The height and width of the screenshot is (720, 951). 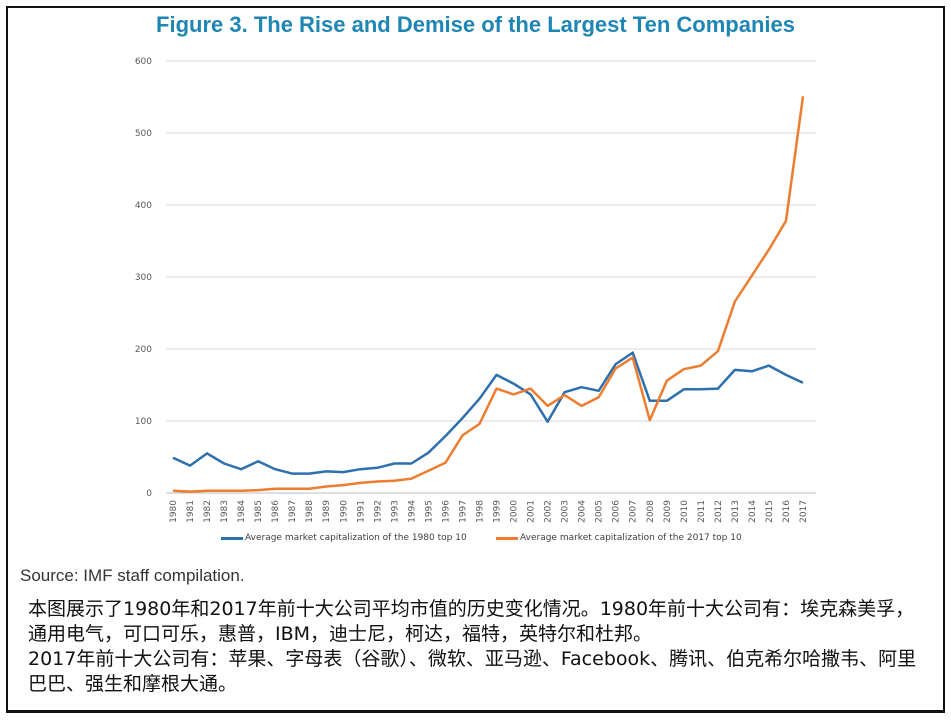 What do you see at coordinates (702, 511) in the screenshot?
I see `x-tick-label: 2011` at bounding box center [702, 511].